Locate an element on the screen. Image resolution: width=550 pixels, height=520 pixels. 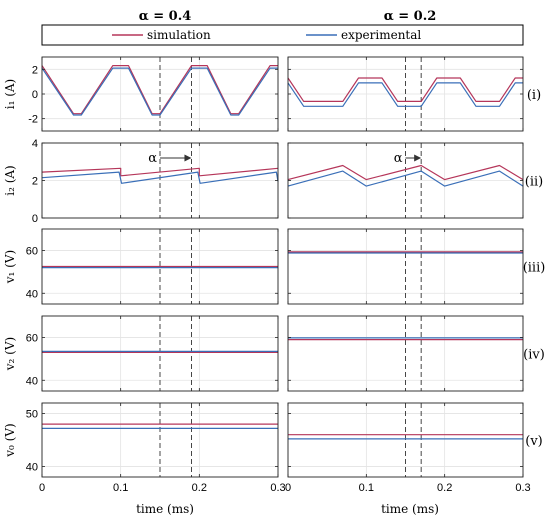
y-axis-label: v₂ (V) is located at coordinates (10, 354).